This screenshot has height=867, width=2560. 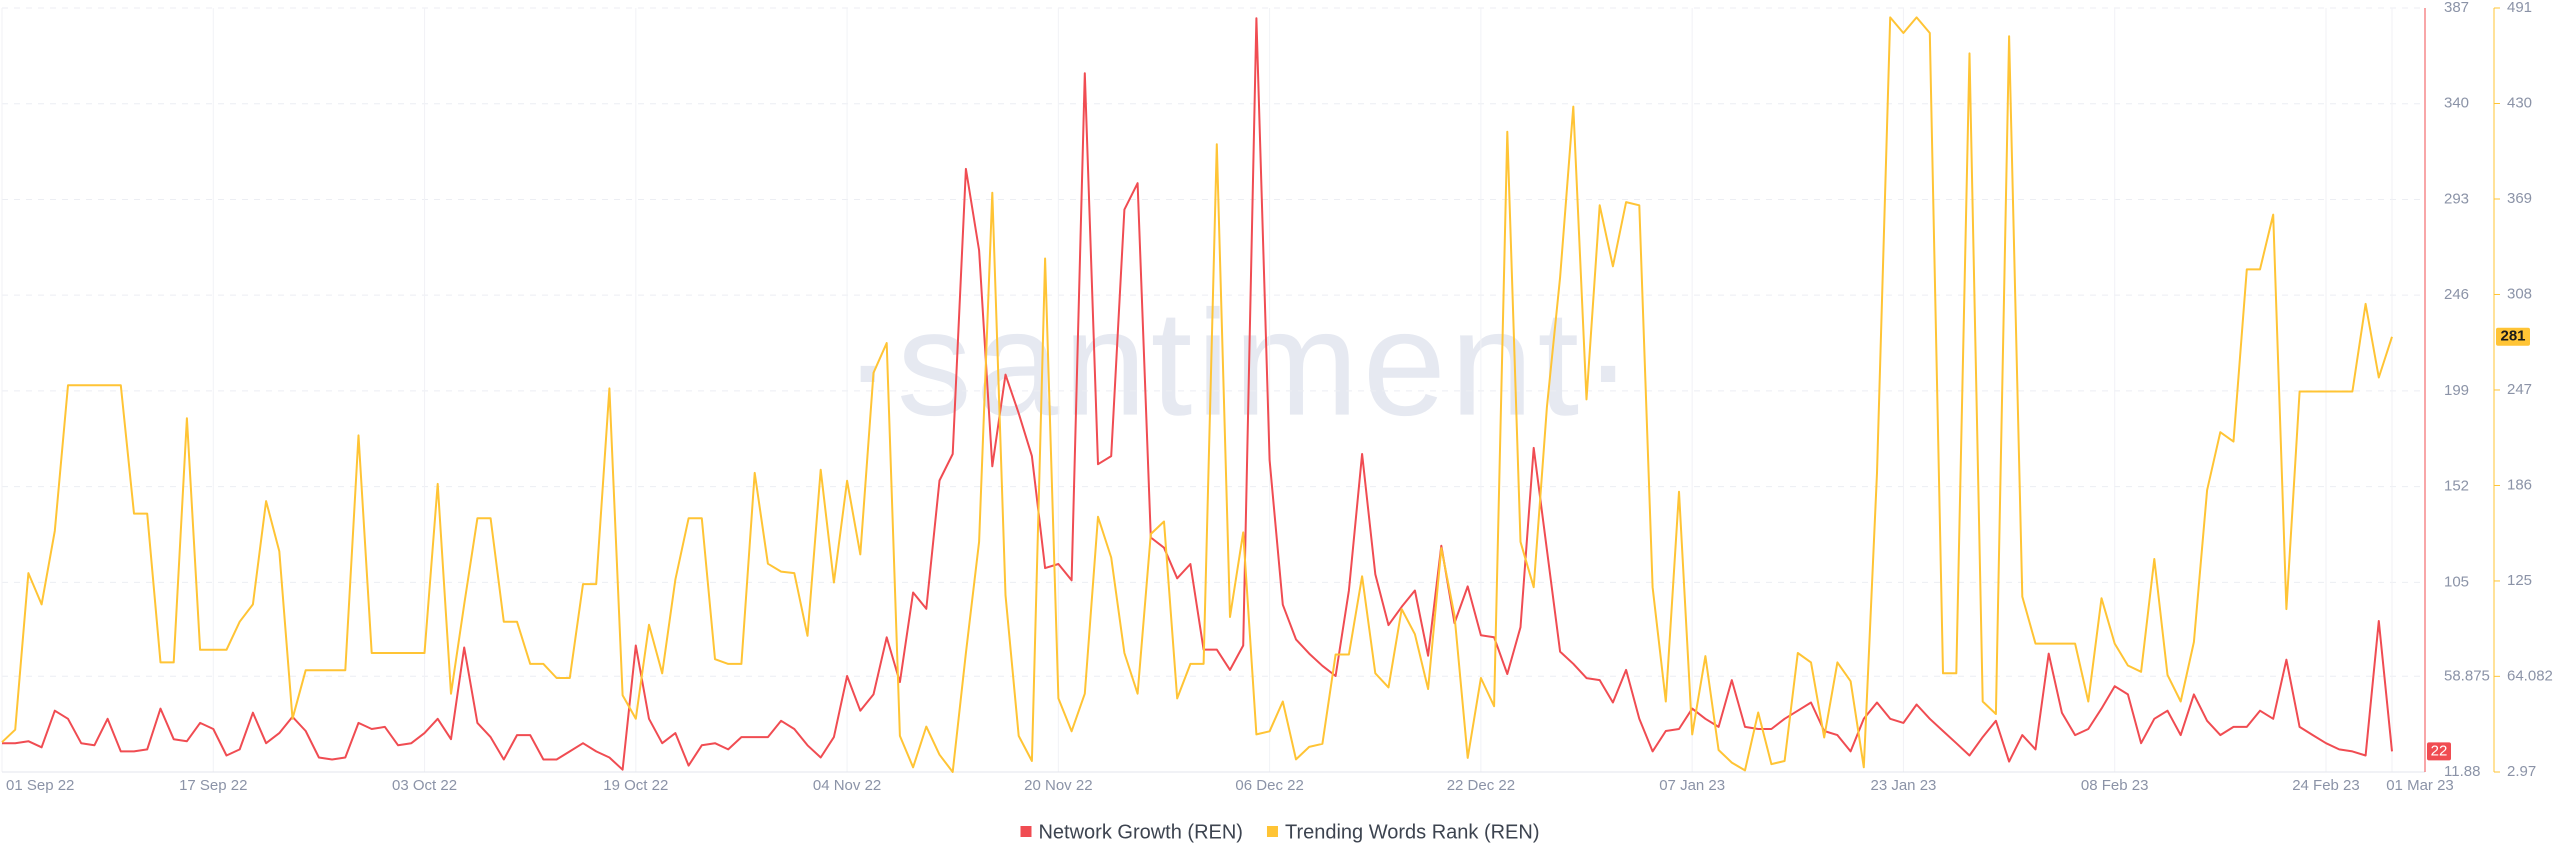 I want to click on y-tick-label: 199, so click(x=2456, y=390).